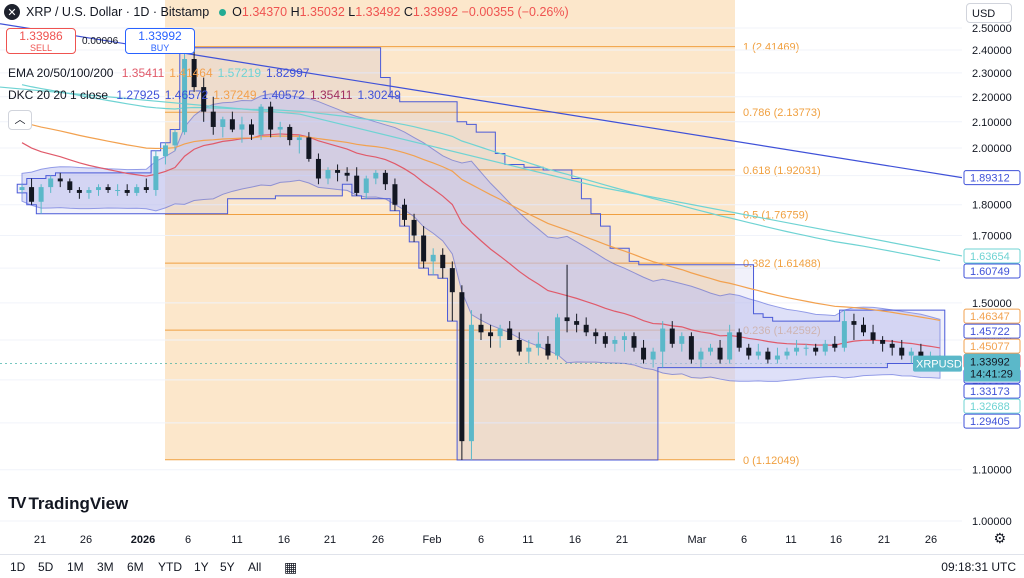 Image resolution: width=1024 pixels, height=578 pixels. Describe the element at coordinates (227, 567) in the screenshot. I see `range-5y: 5Y` at that location.